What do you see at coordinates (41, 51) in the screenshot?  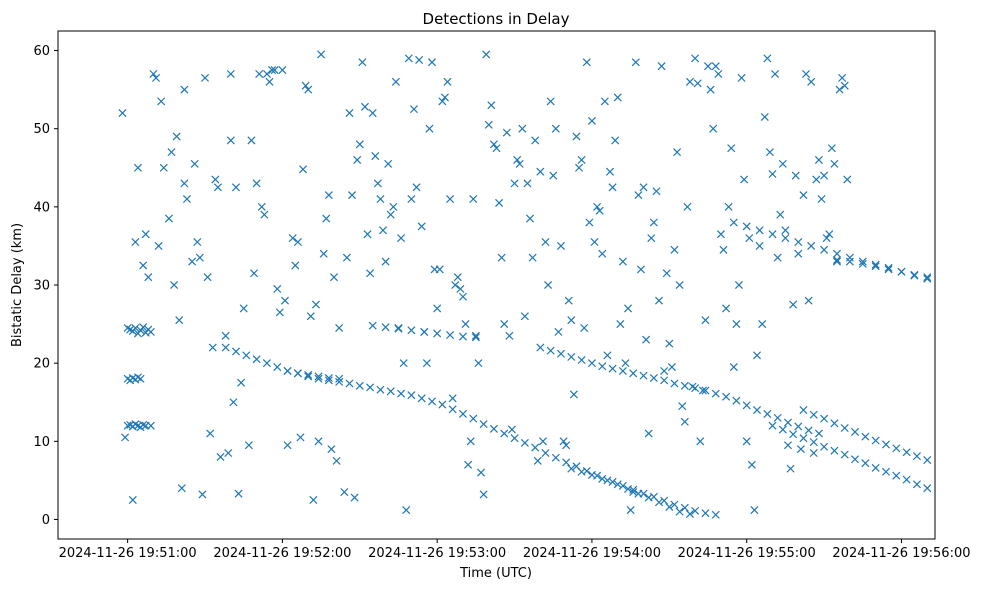 I see `y-tick-label: 60` at bounding box center [41, 51].